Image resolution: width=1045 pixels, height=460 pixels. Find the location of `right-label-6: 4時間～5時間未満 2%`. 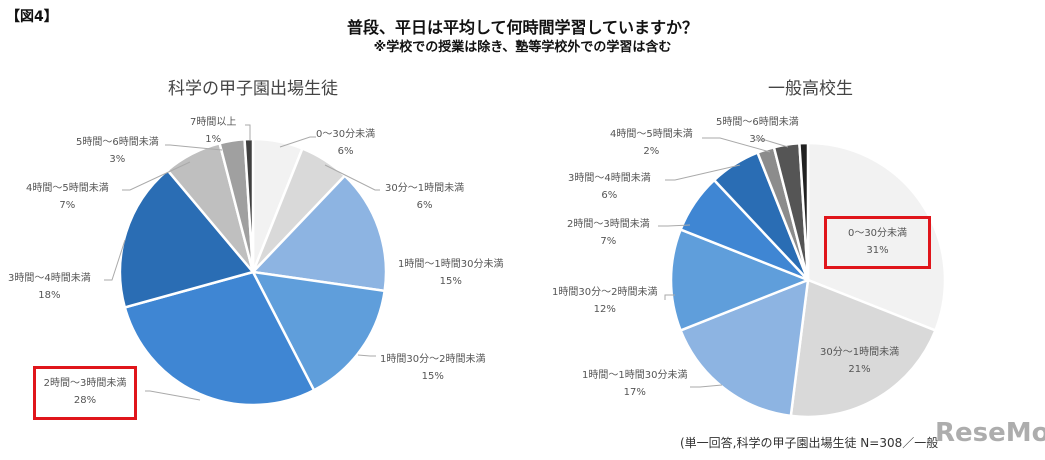

right-label-6: 4時間～5時間未満 2% is located at coordinates (651, 143).